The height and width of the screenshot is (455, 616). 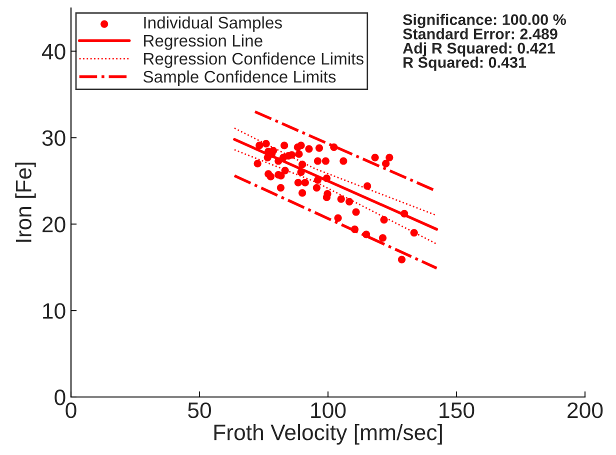 I want to click on y-axis-title: Iron [Fe], so click(x=25, y=202).